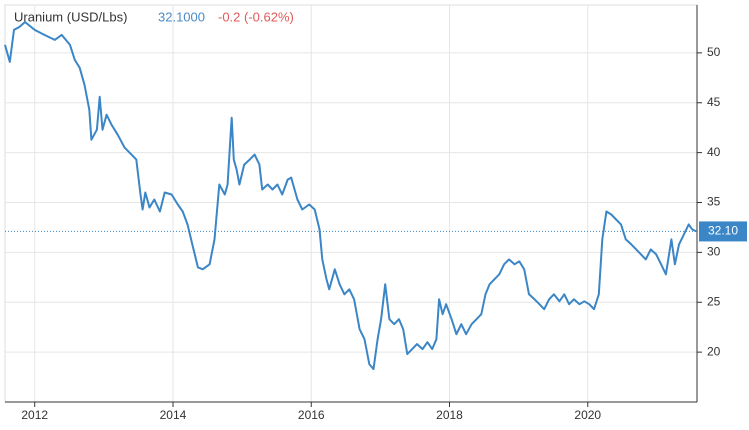 The width and height of the screenshot is (749, 430). Describe the element at coordinates (714, 152) in the screenshot. I see `y-tick-label: 40` at that location.